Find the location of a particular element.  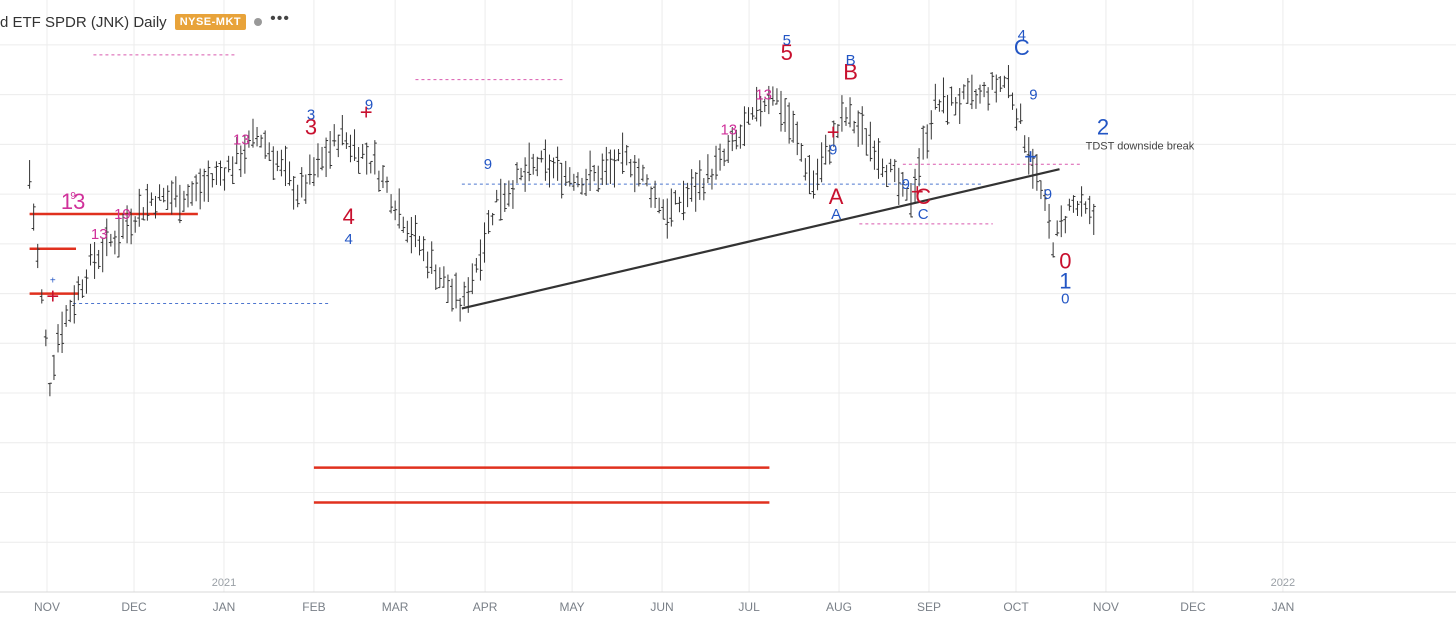

market-status-icon is located at coordinates (258, 22).